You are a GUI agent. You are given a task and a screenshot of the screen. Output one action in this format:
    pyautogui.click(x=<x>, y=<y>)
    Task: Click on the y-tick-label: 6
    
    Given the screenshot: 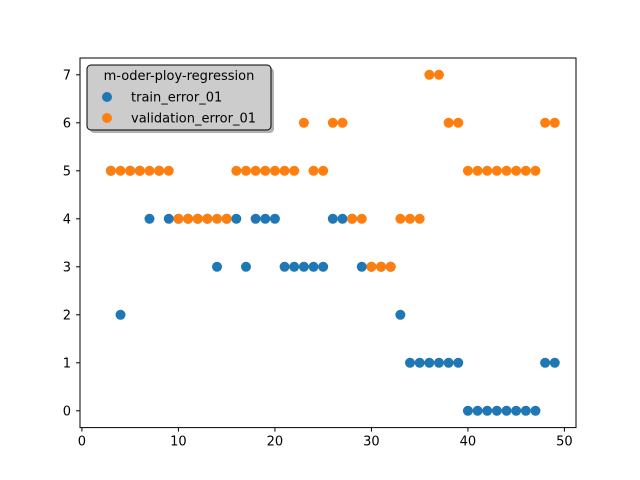 What is the action you would take?
    pyautogui.click(x=67, y=123)
    